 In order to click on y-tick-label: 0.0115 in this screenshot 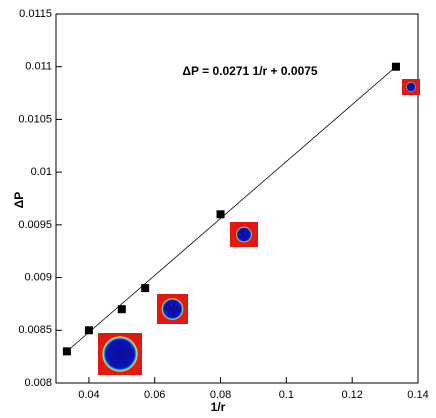, I will do `click(35, 14)`.